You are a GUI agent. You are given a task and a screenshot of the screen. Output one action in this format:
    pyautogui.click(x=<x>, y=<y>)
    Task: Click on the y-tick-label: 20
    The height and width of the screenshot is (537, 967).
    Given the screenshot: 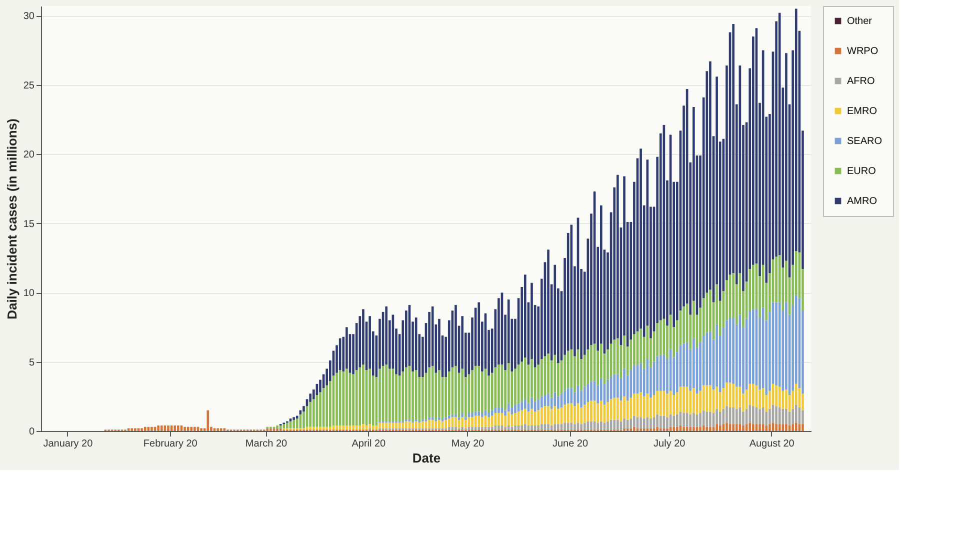 What is the action you would take?
    pyautogui.click(x=29, y=155)
    